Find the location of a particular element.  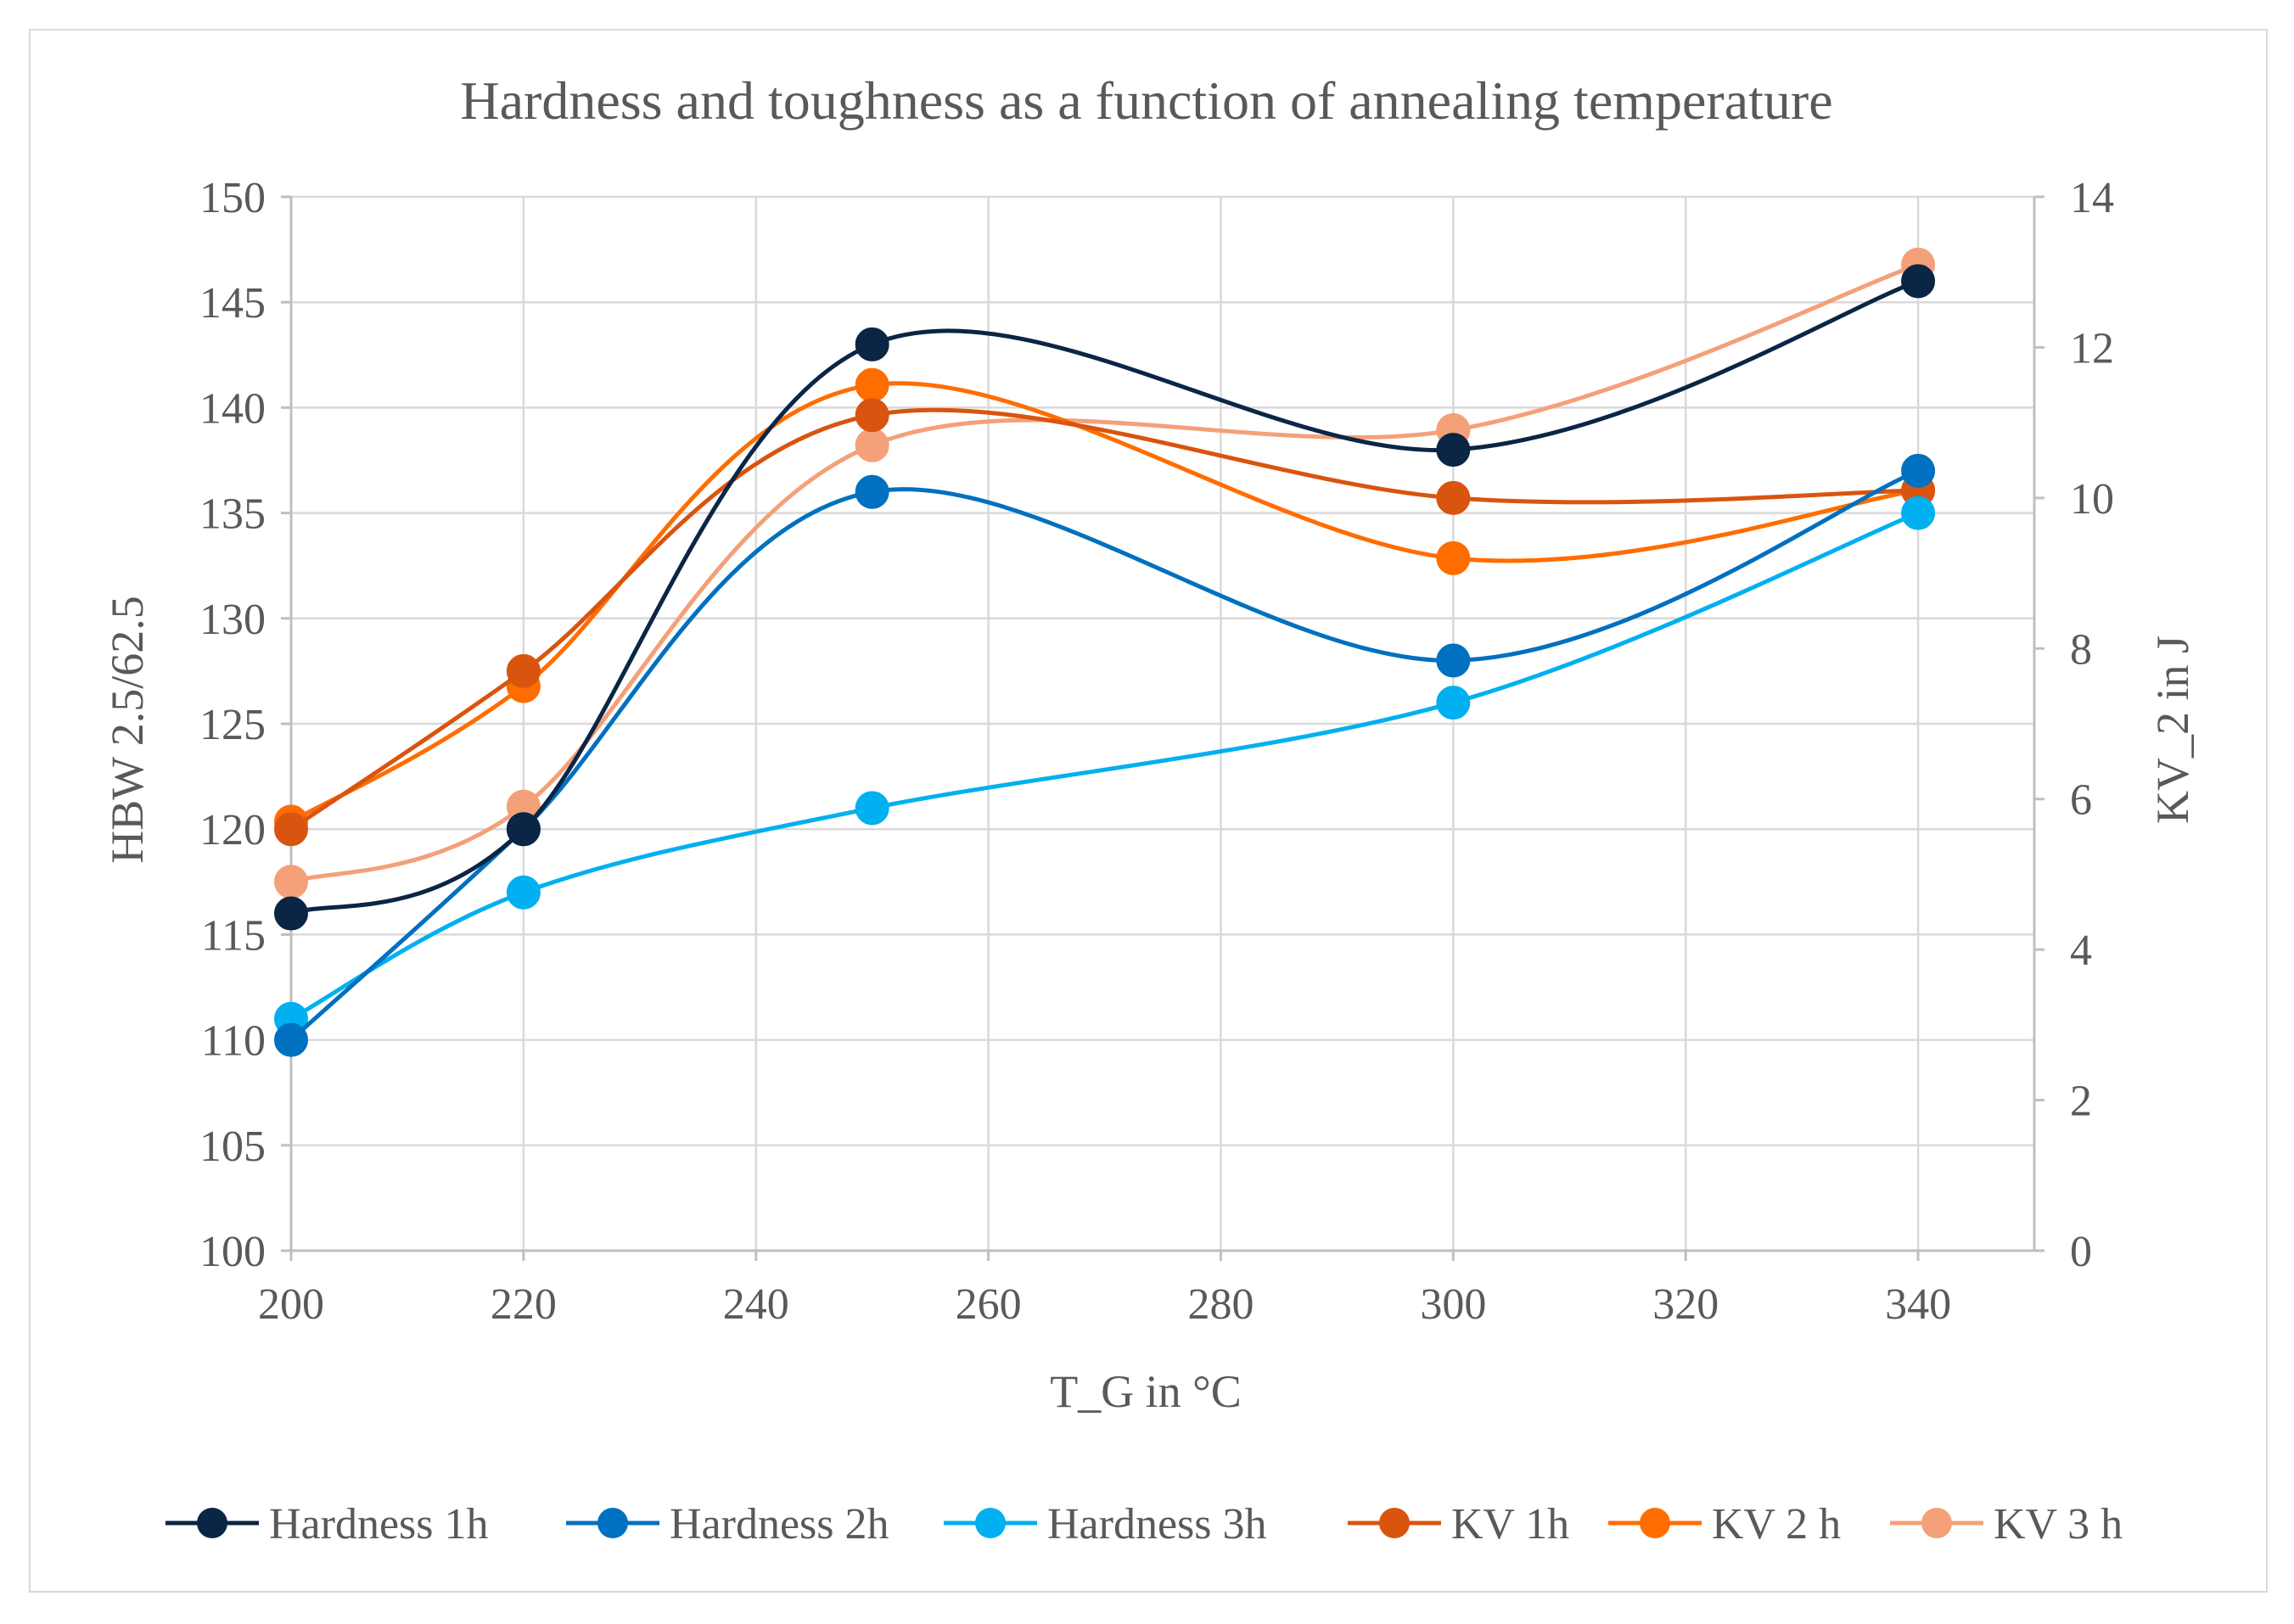

legend-item-kv-2-h: KV 2 h is located at coordinates (1725, 1524).